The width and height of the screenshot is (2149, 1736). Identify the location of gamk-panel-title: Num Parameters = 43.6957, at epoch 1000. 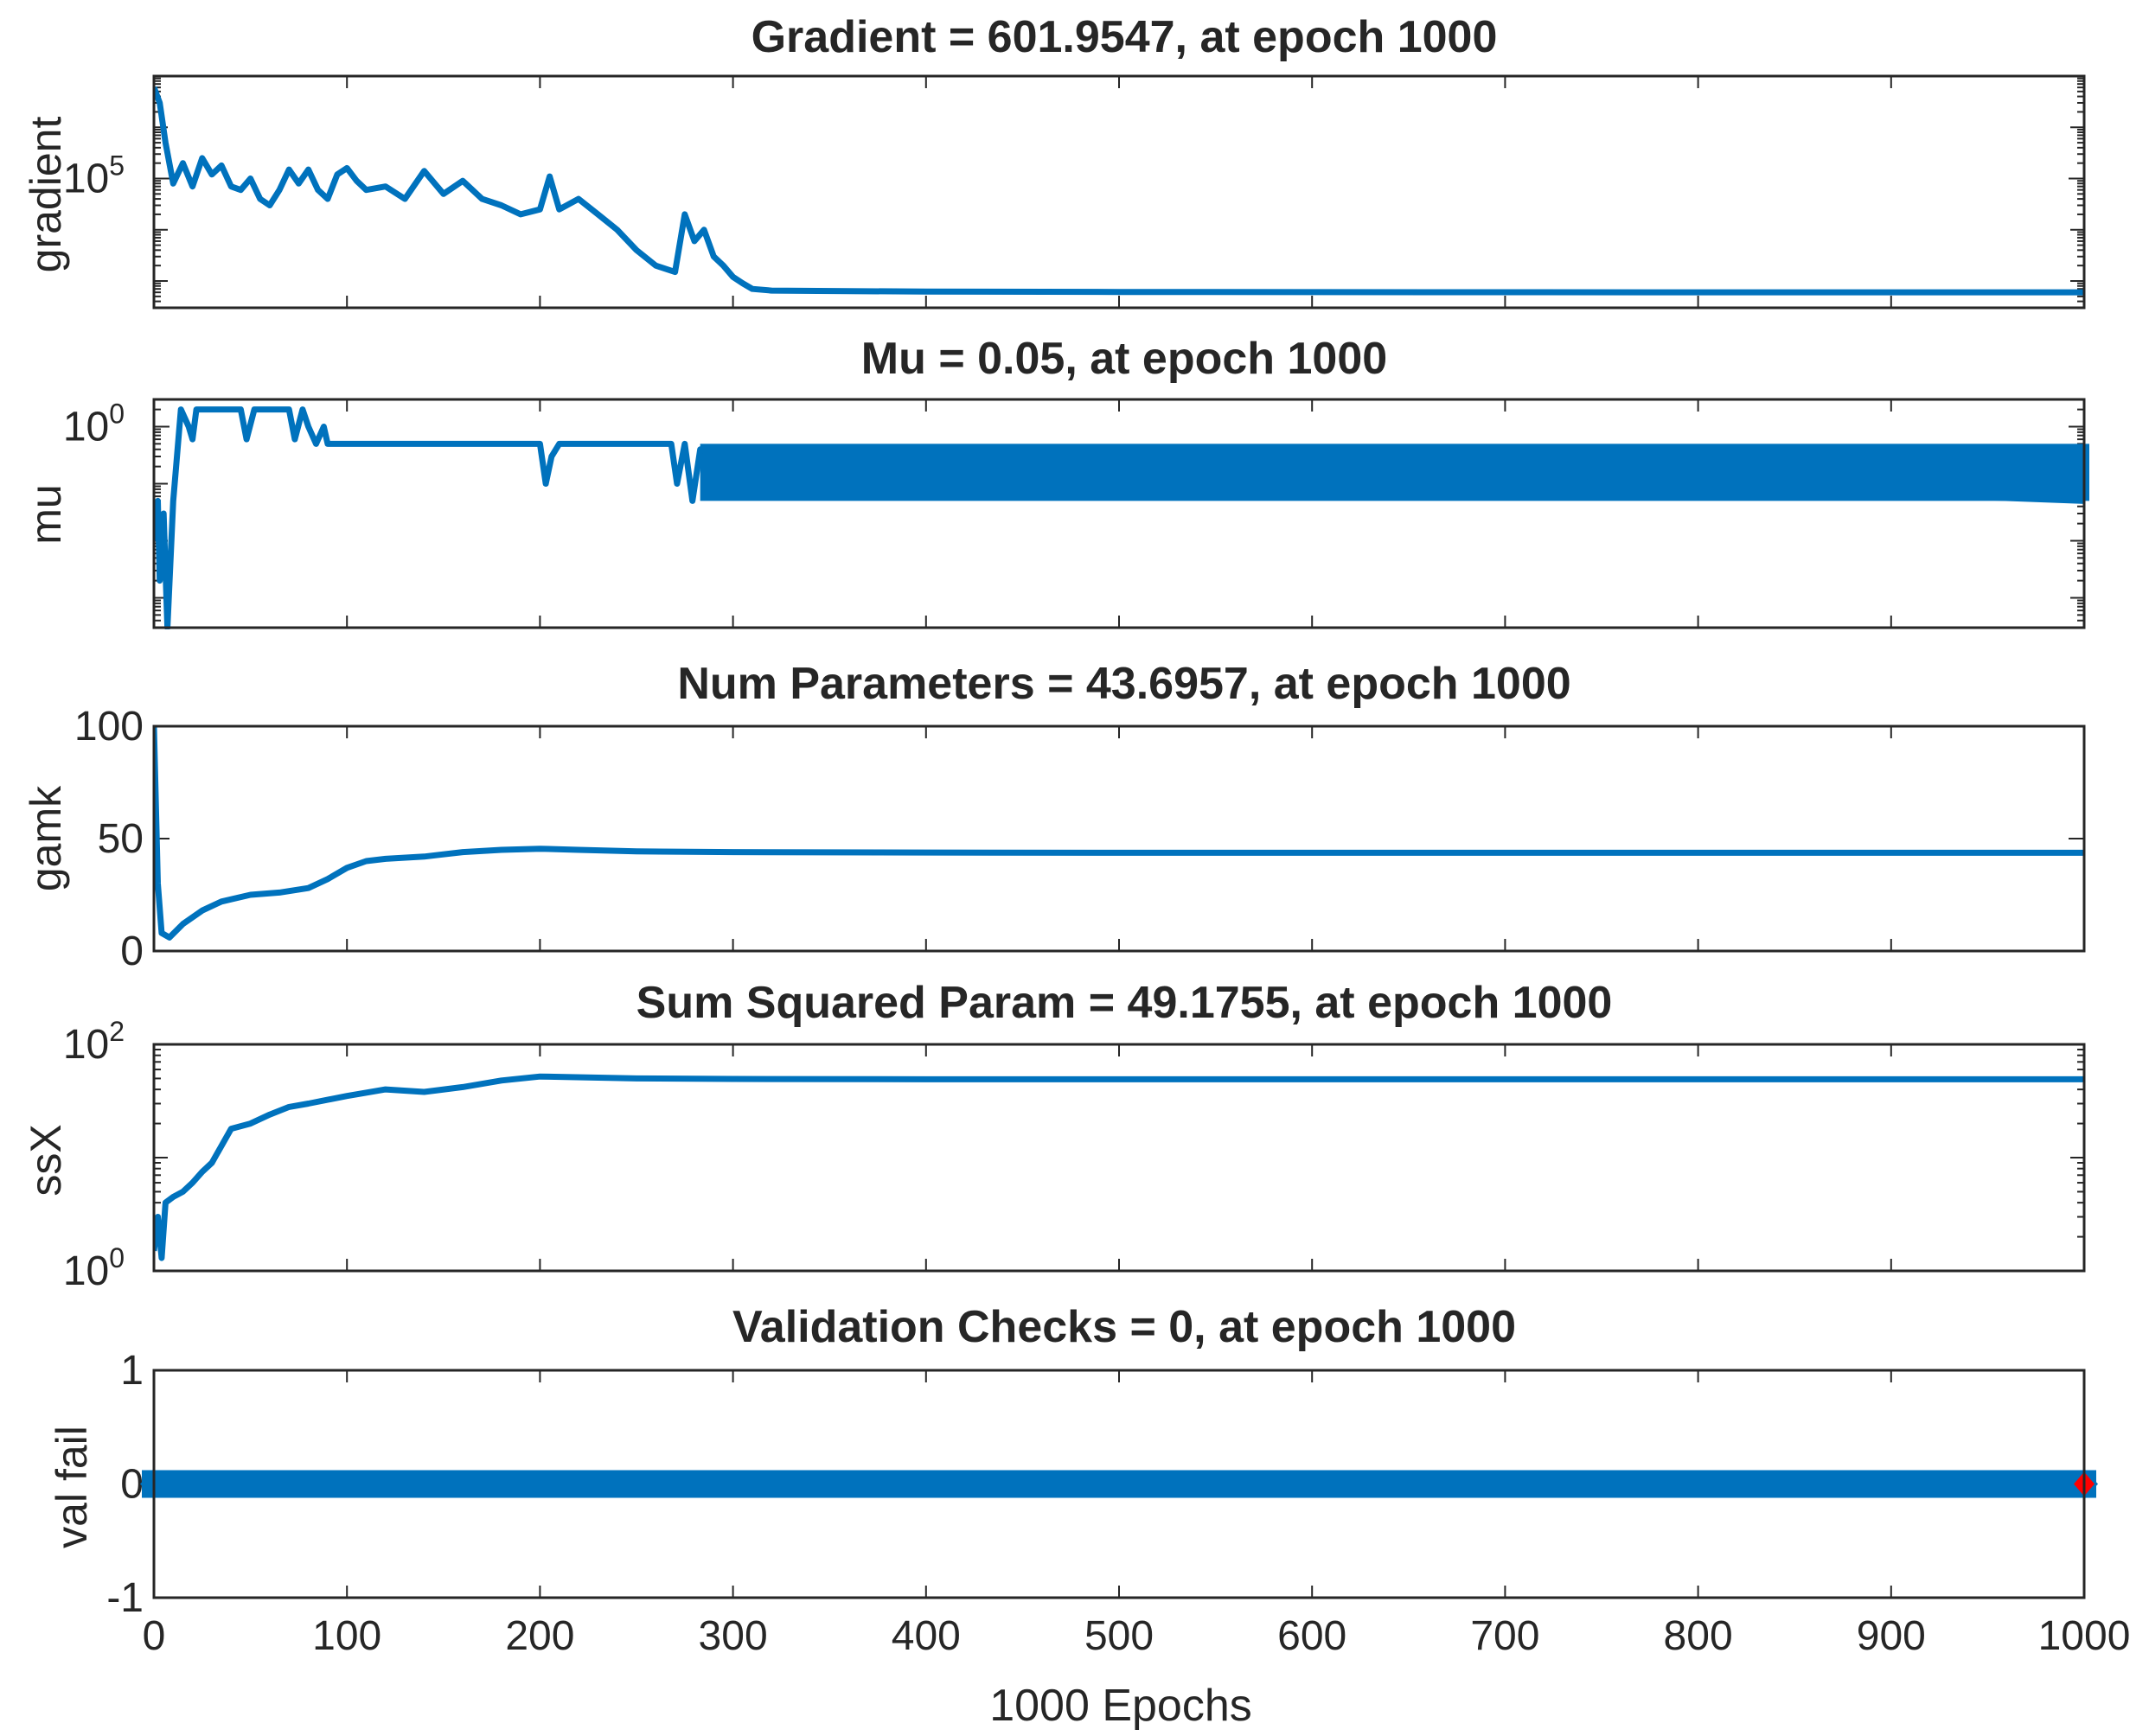
(1123, 684).